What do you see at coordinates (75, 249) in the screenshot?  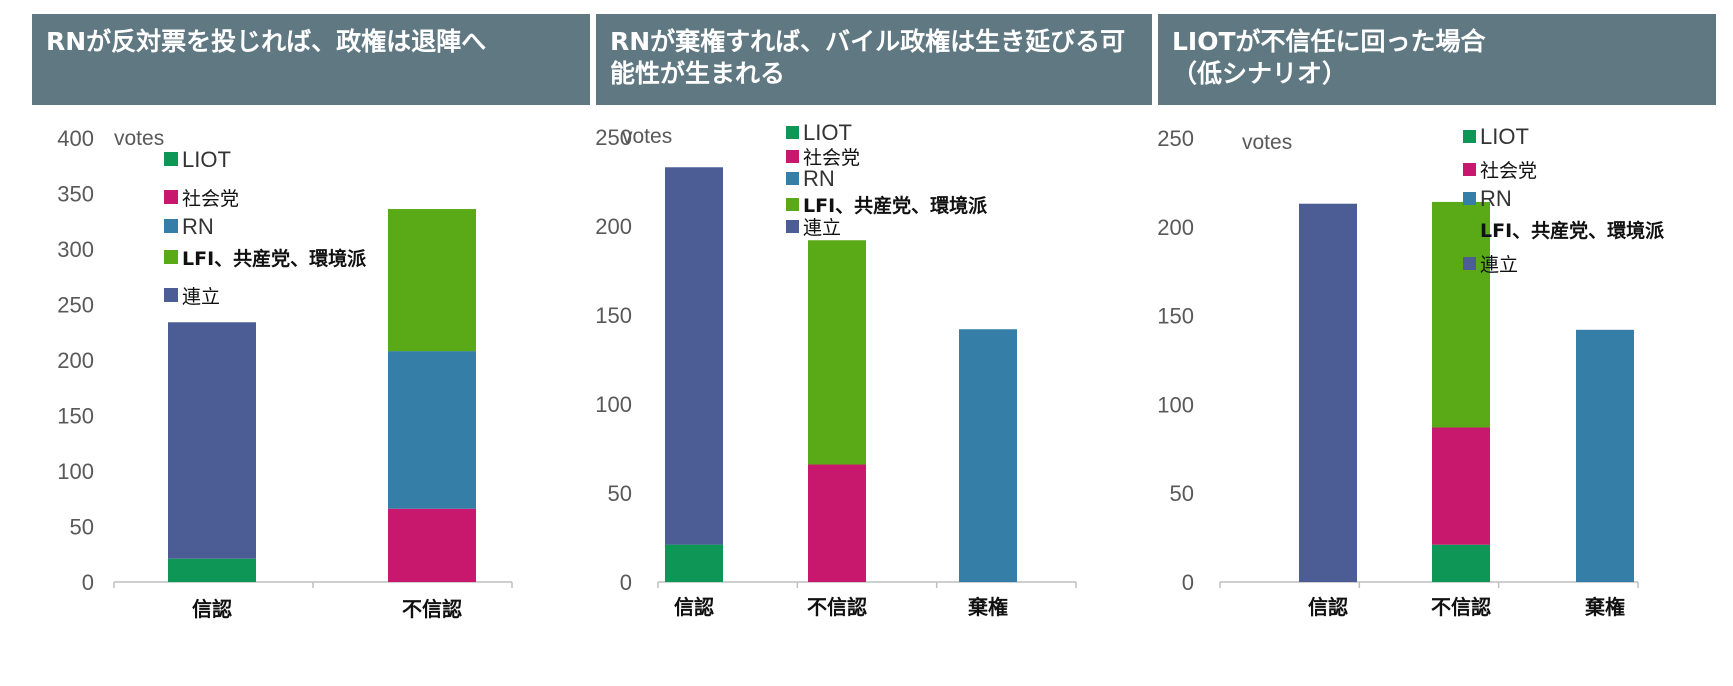 I see `y-tick-label: 300` at bounding box center [75, 249].